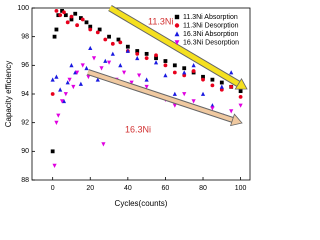 This screenshot has height=240, width=320. I want to click on legend-label: 11.3Ni Absorption, so click(210, 17).